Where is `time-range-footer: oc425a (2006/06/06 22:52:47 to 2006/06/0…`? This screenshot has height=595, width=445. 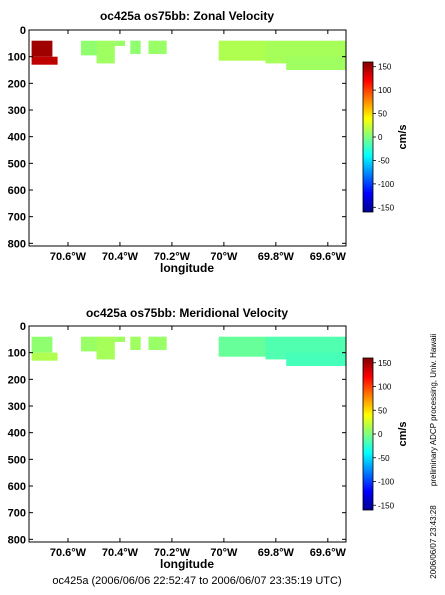
time-range-footer: oc425a (2006/06/06 22:52:47 to 2006/06/0… is located at coordinates (196, 581).